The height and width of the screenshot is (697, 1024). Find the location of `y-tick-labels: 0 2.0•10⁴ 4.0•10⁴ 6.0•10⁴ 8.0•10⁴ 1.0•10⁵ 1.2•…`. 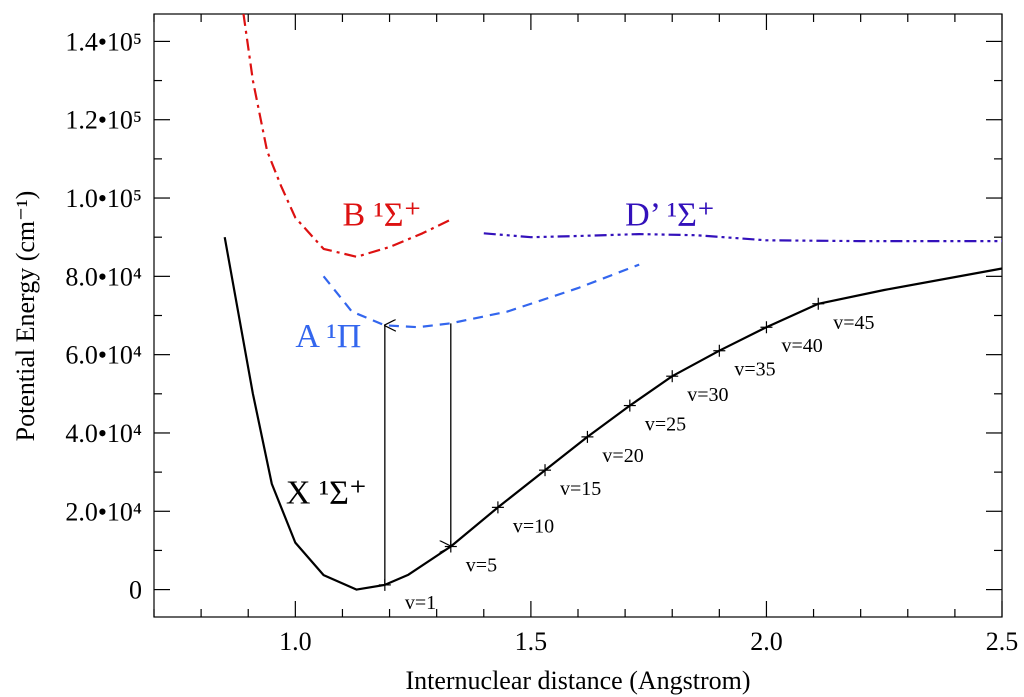

y-tick-labels: 0 2.0•10⁴ 4.0•10⁴ 6.0•10⁴ 8.0•10⁴ 1.0•10⁵ 1.2•… is located at coordinates (103, 315).